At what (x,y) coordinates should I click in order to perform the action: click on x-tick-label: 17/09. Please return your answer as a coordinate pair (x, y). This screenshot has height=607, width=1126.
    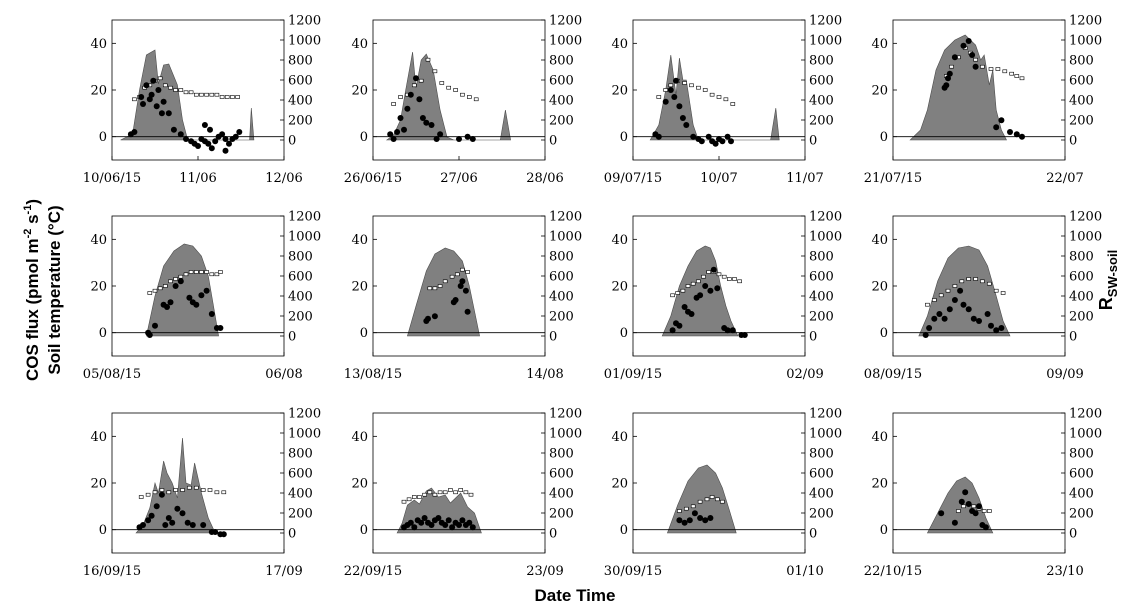
    Looking at the image, I should click on (283, 571).